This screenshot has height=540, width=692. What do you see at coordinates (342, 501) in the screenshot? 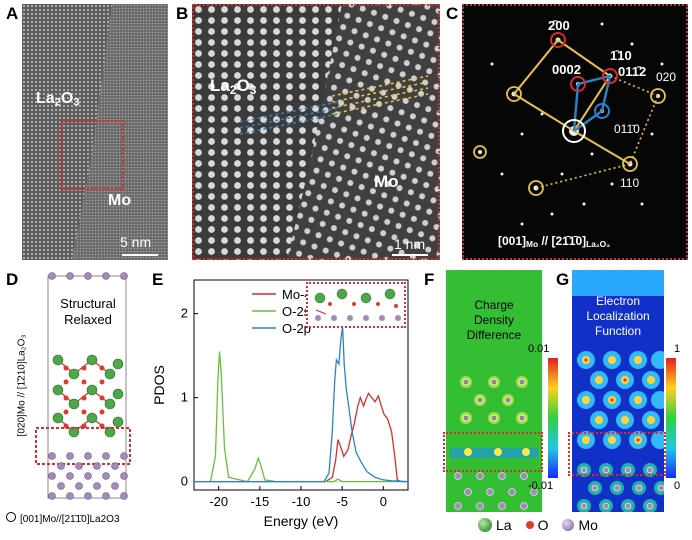
I see `x-tick-label: -5` at bounding box center [342, 501].